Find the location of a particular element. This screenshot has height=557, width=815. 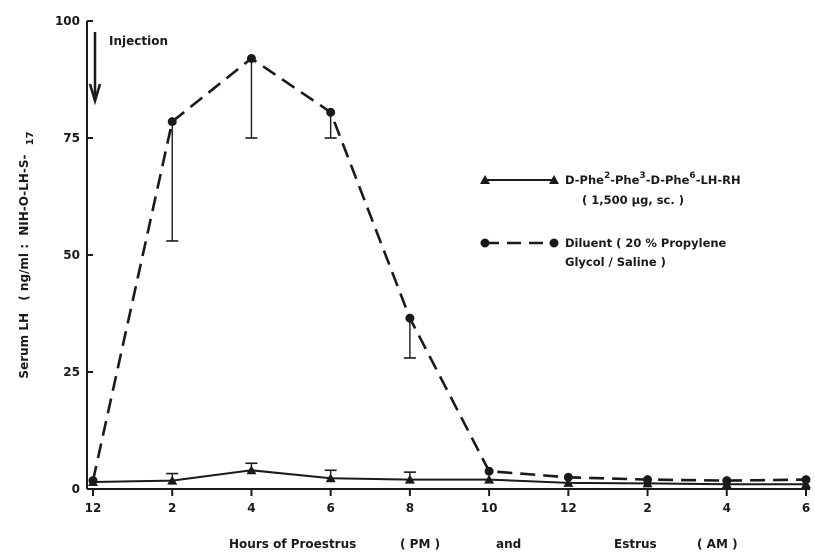

legend-circle-icon is located at coordinates (485, 243).